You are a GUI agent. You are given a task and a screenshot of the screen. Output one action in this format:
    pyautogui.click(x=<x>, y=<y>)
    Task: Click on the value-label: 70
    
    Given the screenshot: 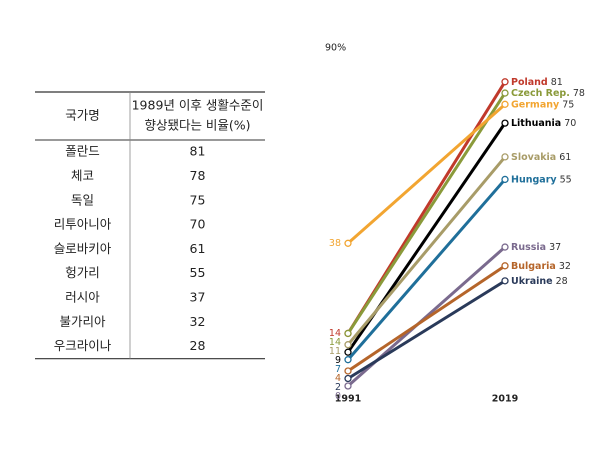 What is the action you would take?
    pyautogui.click(x=570, y=123)
    